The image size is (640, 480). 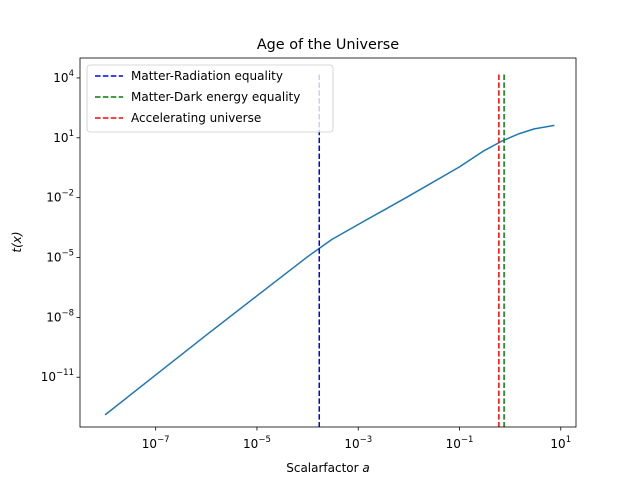 I want to click on y-tick-label: 10⁻⁵, so click(x=60, y=257).